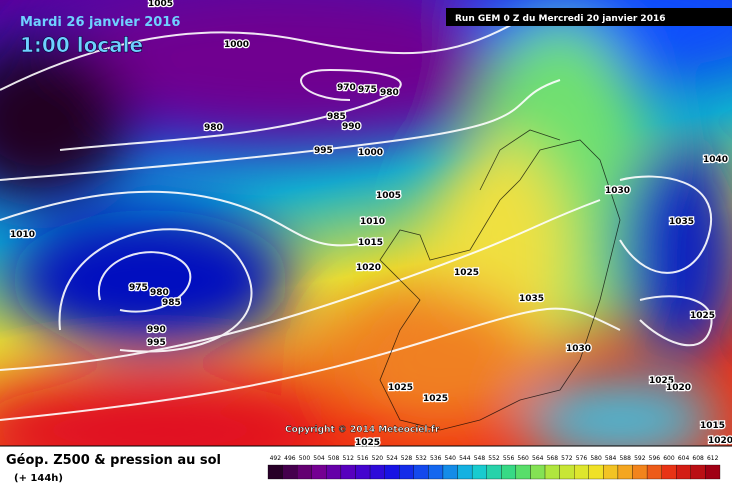  I want to click on run: Run GEM 0 Z du Mercredi 20 janvier 2016, so click(560, 19).